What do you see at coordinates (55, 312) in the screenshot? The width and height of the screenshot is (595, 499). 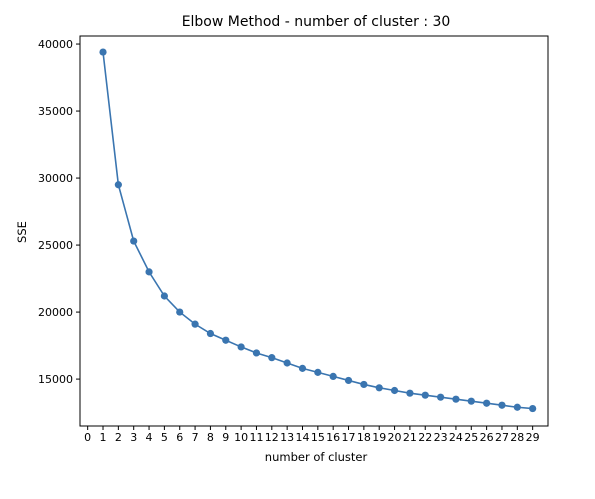 I see `y-tick-label: 20000` at bounding box center [55, 312].